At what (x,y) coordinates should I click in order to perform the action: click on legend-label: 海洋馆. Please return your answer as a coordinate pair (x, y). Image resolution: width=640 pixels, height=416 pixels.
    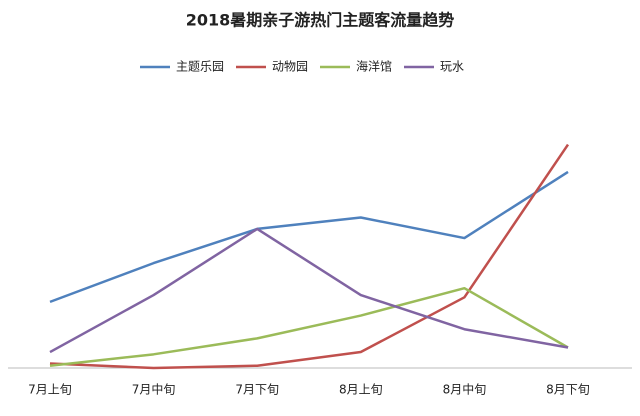
    Looking at the image, I should click on (374, 66).